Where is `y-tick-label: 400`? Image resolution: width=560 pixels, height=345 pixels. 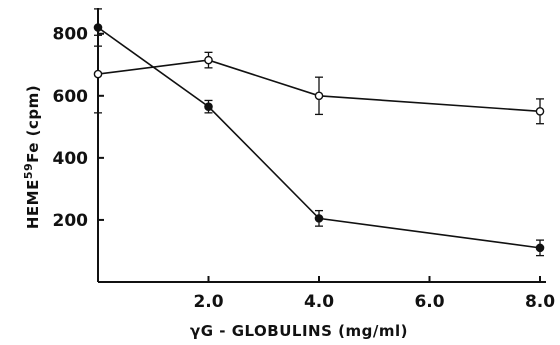 y-tick-label: 400 is located at coordinates (71, 159).